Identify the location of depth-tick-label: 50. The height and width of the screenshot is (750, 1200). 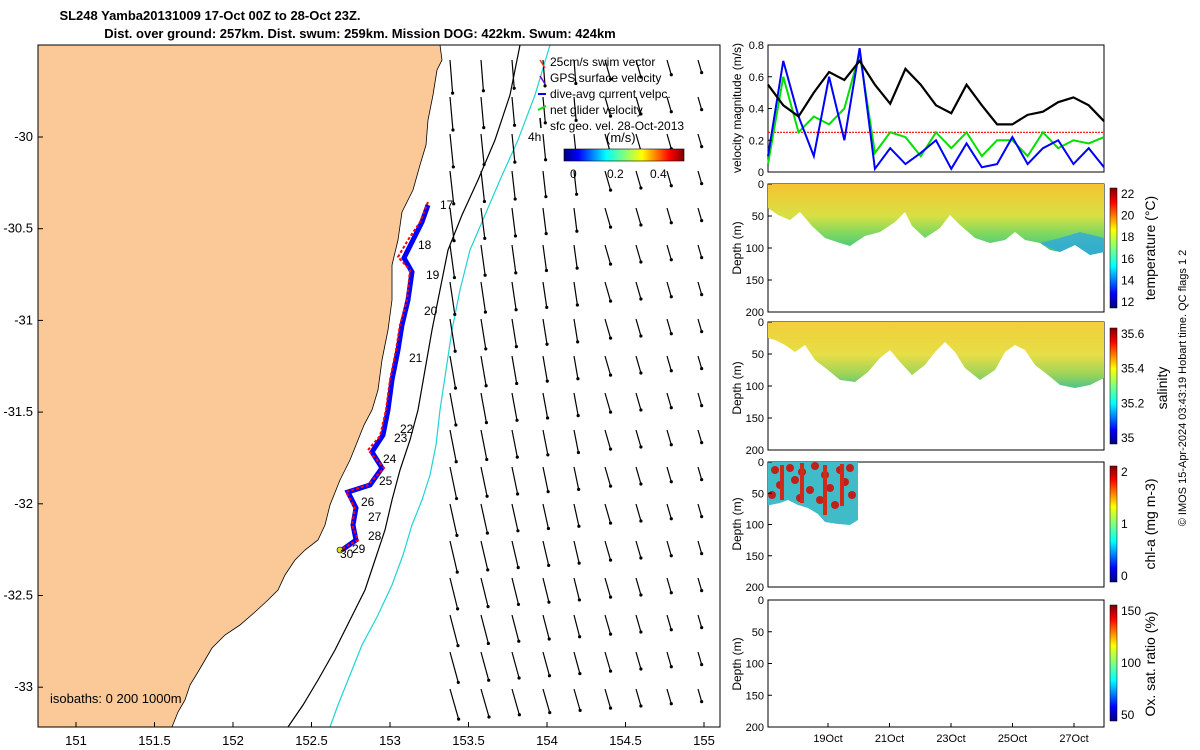
(758, 217).